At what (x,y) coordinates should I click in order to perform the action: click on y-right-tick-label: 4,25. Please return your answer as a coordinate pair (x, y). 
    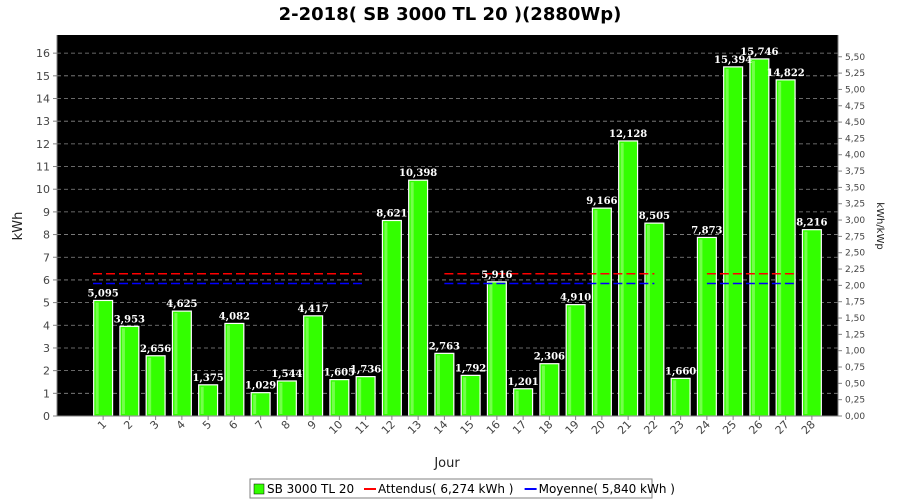
    Looking at the image, I should click on (855, 139).